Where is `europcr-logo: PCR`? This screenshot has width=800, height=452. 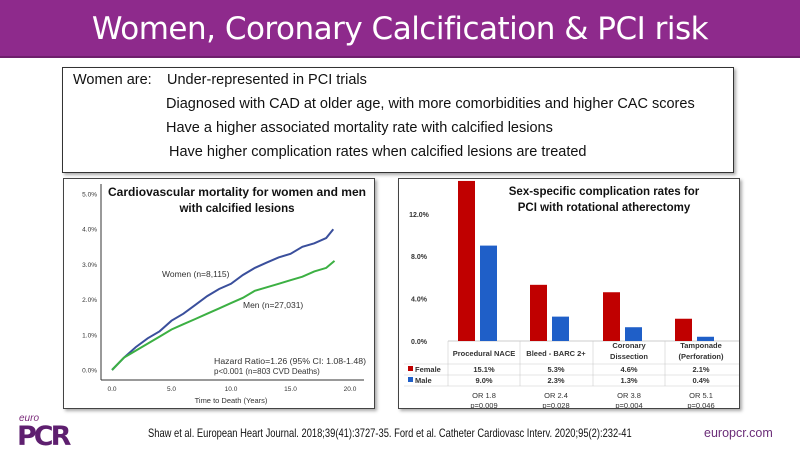
europcr-logo: PCR is located at coordinates (44, 436).